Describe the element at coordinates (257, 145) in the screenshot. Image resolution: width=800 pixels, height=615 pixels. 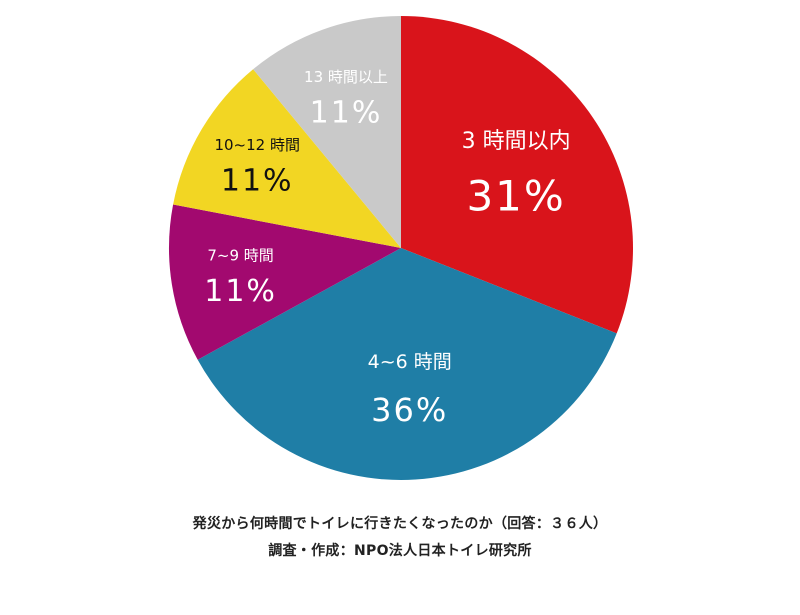
I see `pie-slice-label-3: 10~12 時間` at that location.